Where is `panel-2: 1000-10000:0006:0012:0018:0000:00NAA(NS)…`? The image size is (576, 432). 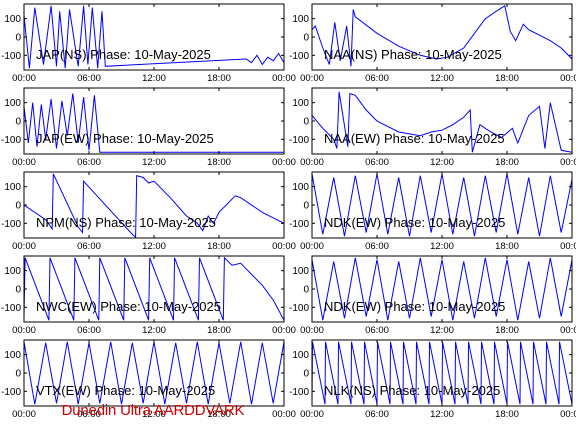 panel-2: 1000-10000:0006:0012:0018:0000:00NAA(NS)… is located at coordinates (432, 43).